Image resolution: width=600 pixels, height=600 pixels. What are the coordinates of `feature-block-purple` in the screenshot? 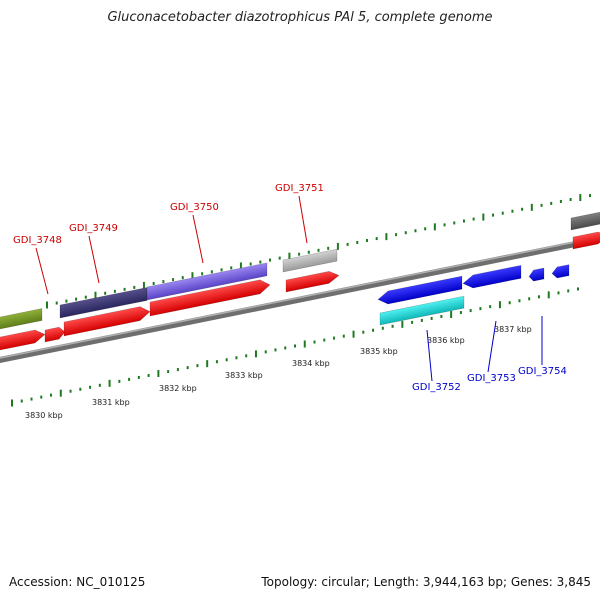 It's located at (207, 281).